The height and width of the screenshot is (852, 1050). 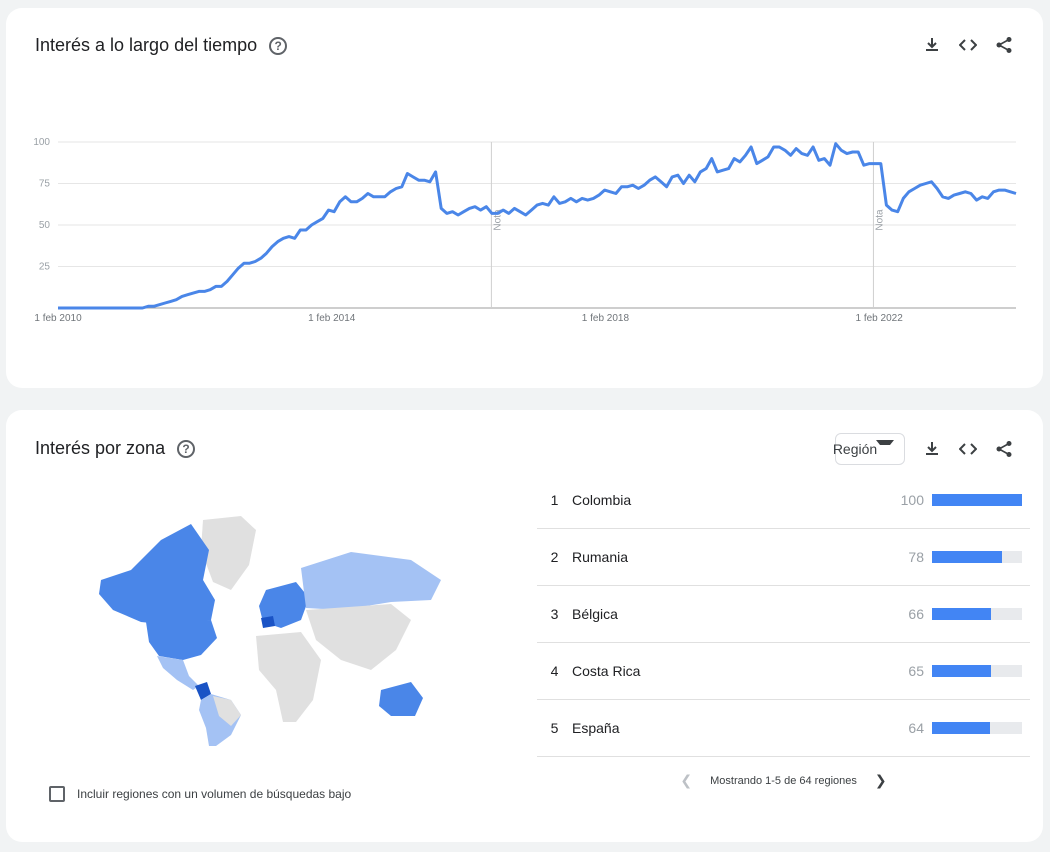 What do you see at coordinates (916, 557) in the screenshot?
I see `region-value: 78` at bounding box center [916, 557].